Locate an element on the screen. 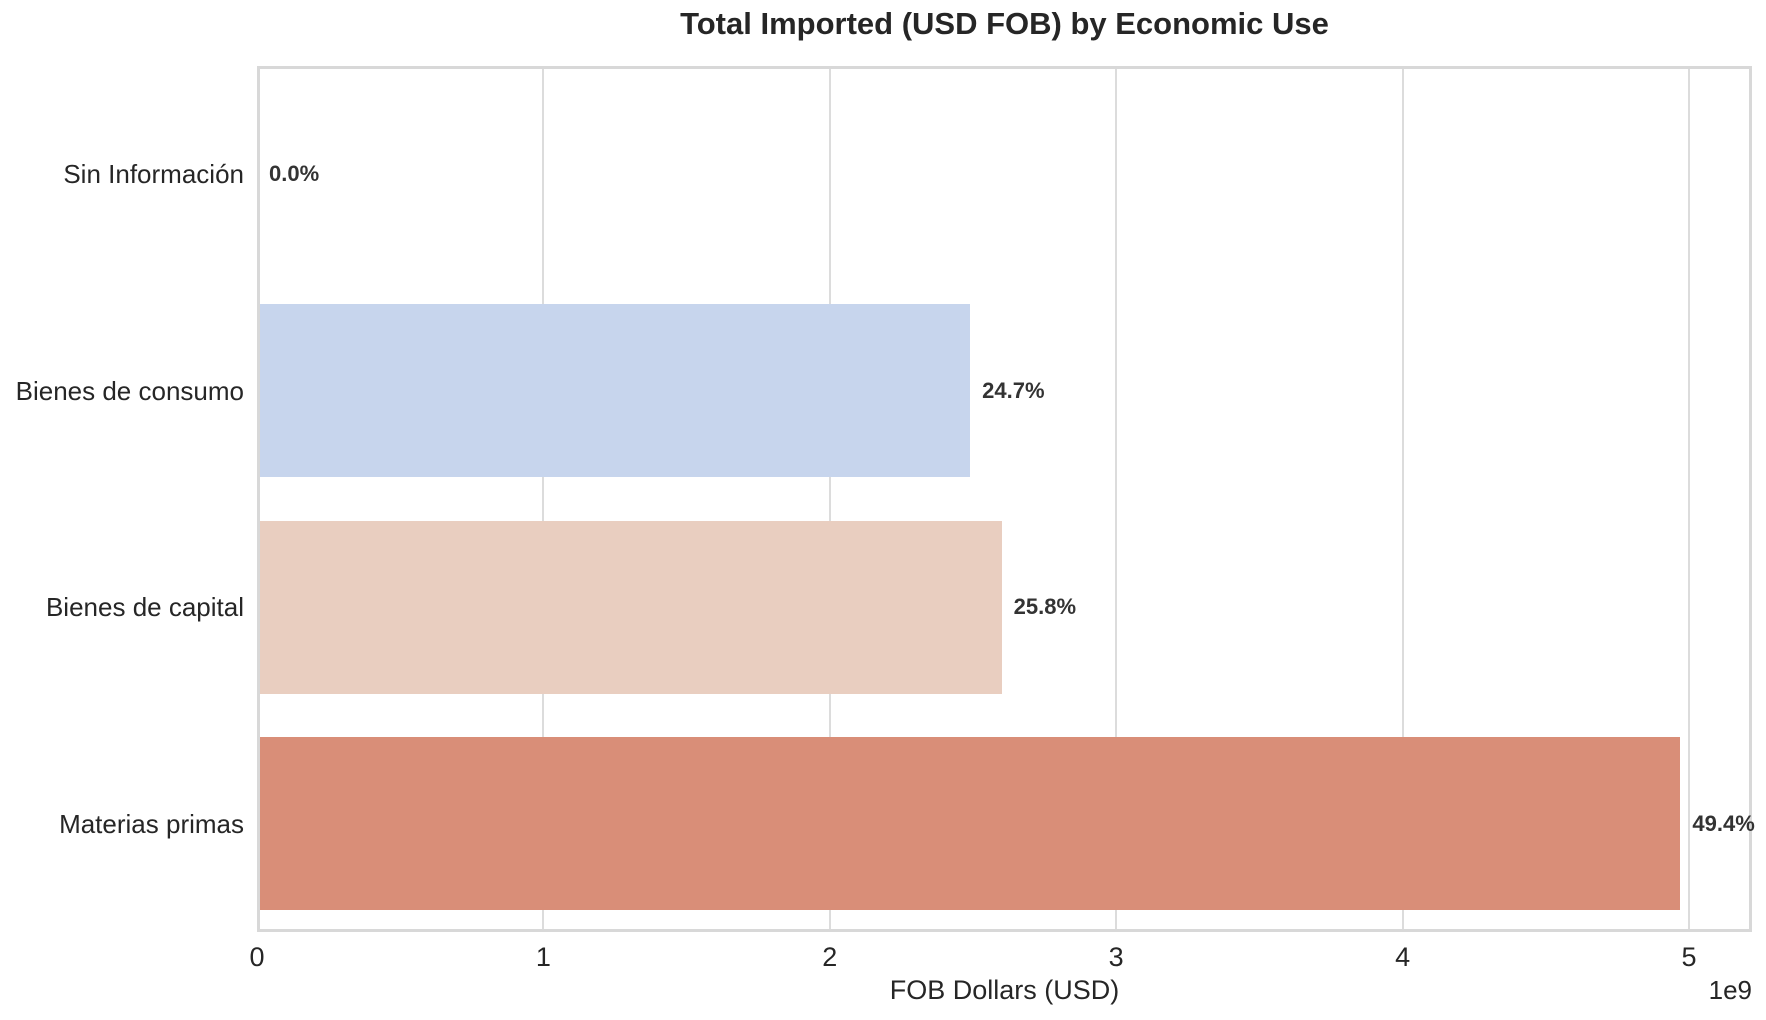  category-label: Bienes de consumo is located at coordinates (129, 390).